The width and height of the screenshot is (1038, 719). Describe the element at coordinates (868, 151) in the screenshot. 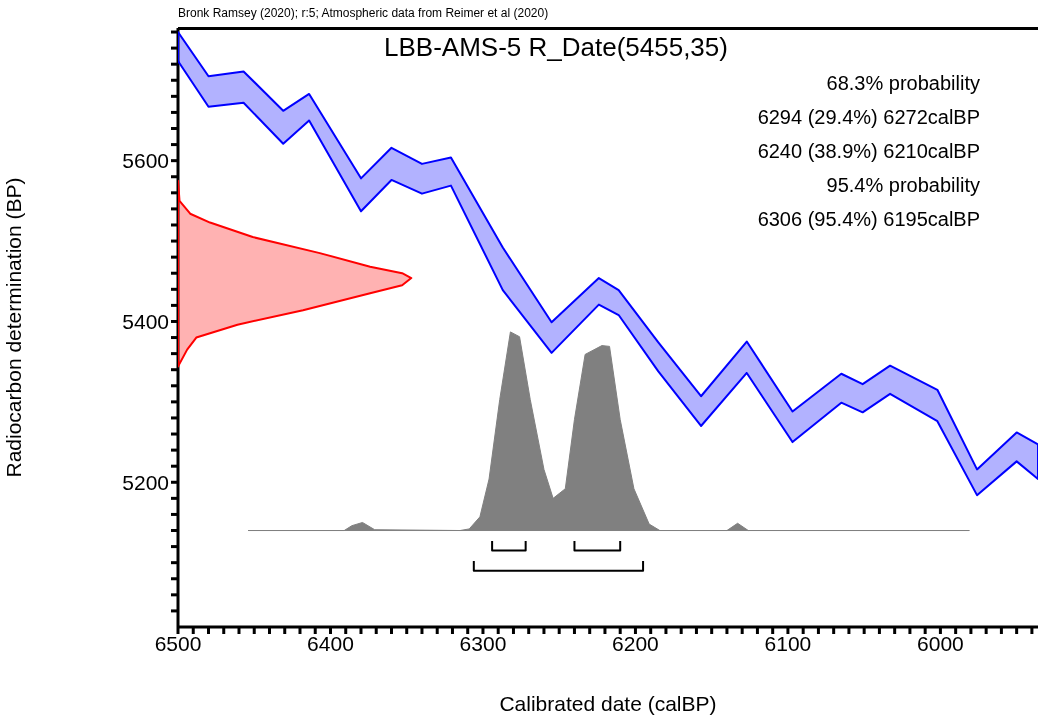

I see `annotation: 6240 (38.9%) 6210calBP` at that location.